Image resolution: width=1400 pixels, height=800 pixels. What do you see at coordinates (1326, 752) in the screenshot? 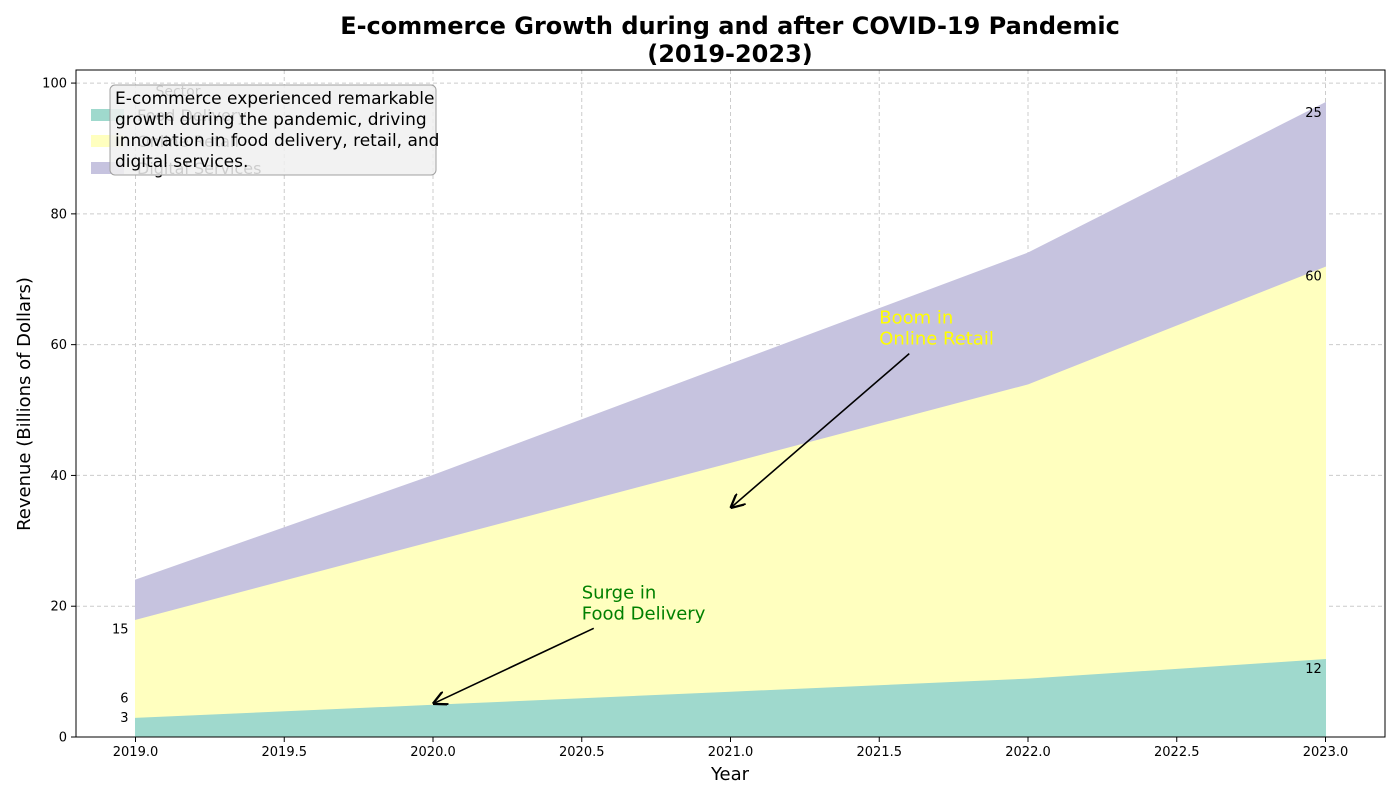
I see `x-tick-label-8: 2023.0` at bounding box center [1326, 752].